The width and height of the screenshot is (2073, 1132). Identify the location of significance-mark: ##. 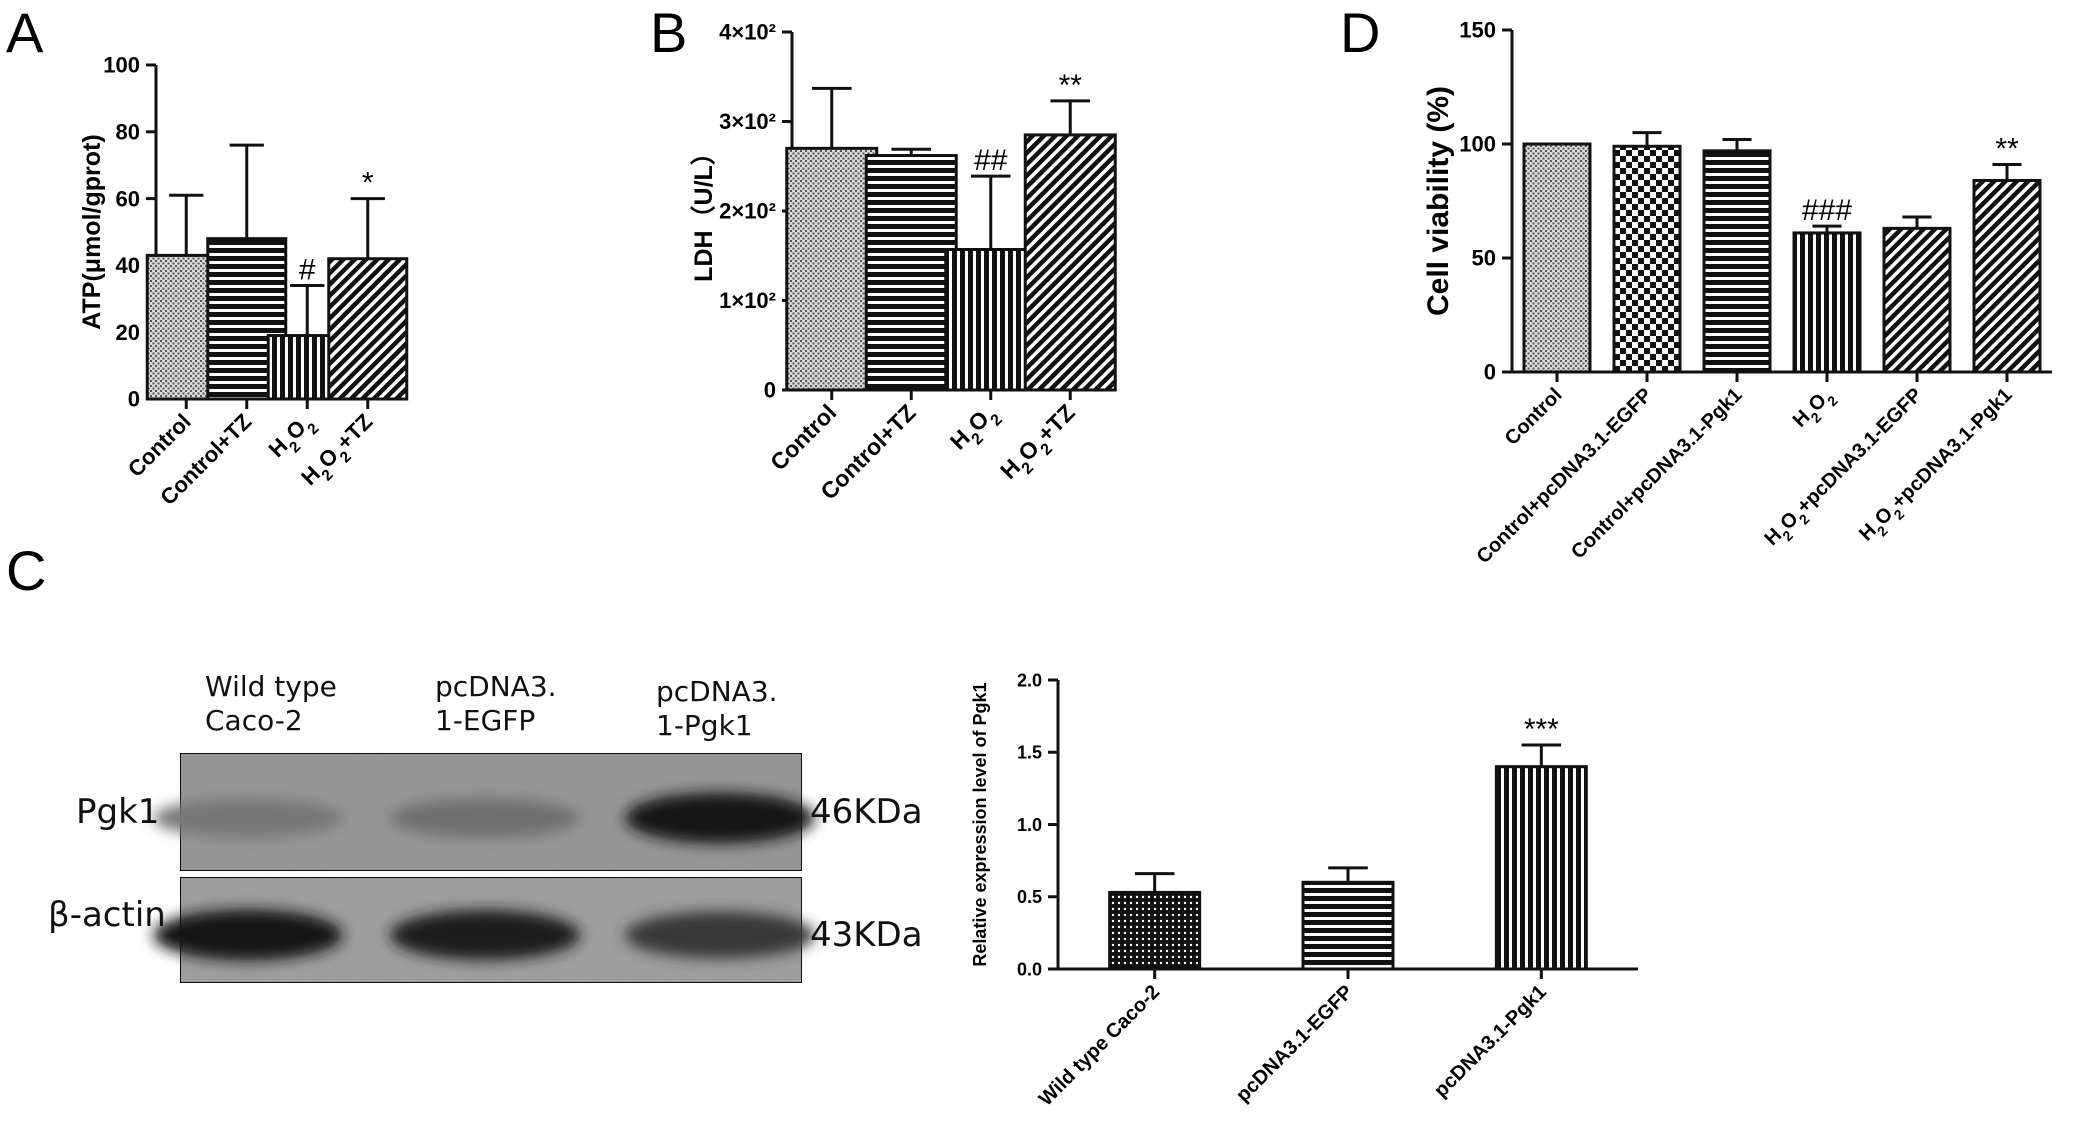
(991, 160).